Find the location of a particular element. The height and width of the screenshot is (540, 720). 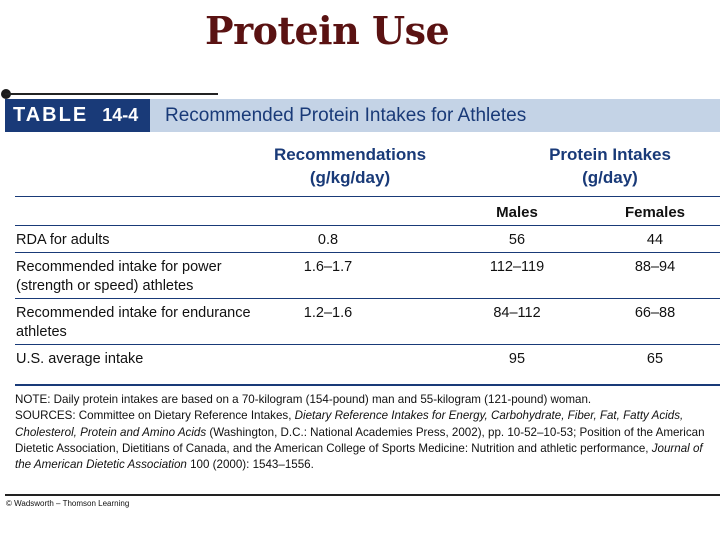

females-subheader: Females is located at coordinates (655, 212).